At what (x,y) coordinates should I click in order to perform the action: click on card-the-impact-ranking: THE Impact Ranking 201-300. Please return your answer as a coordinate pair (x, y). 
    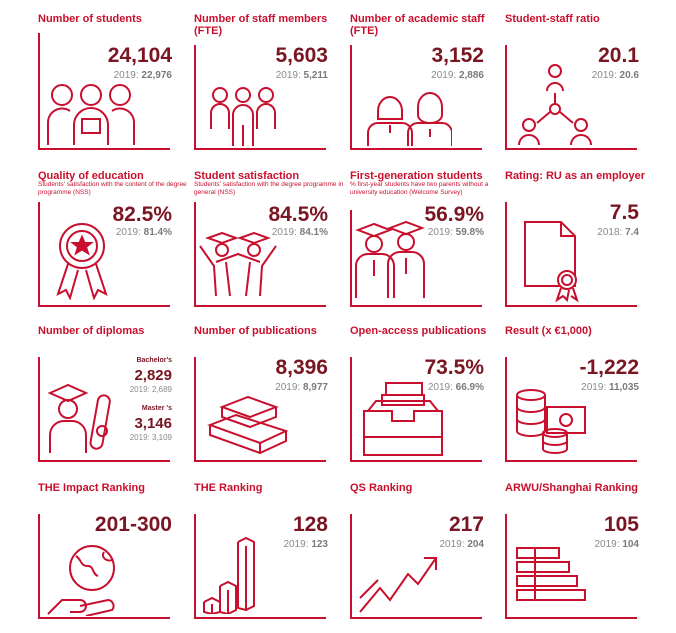
    Looking at the image, I should click on (113, 557).